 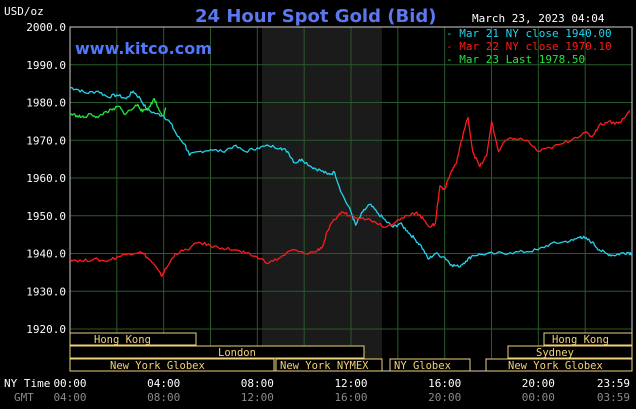 I want to click on x-tick-label-ny: 04:00, so click(x=163, y=383).